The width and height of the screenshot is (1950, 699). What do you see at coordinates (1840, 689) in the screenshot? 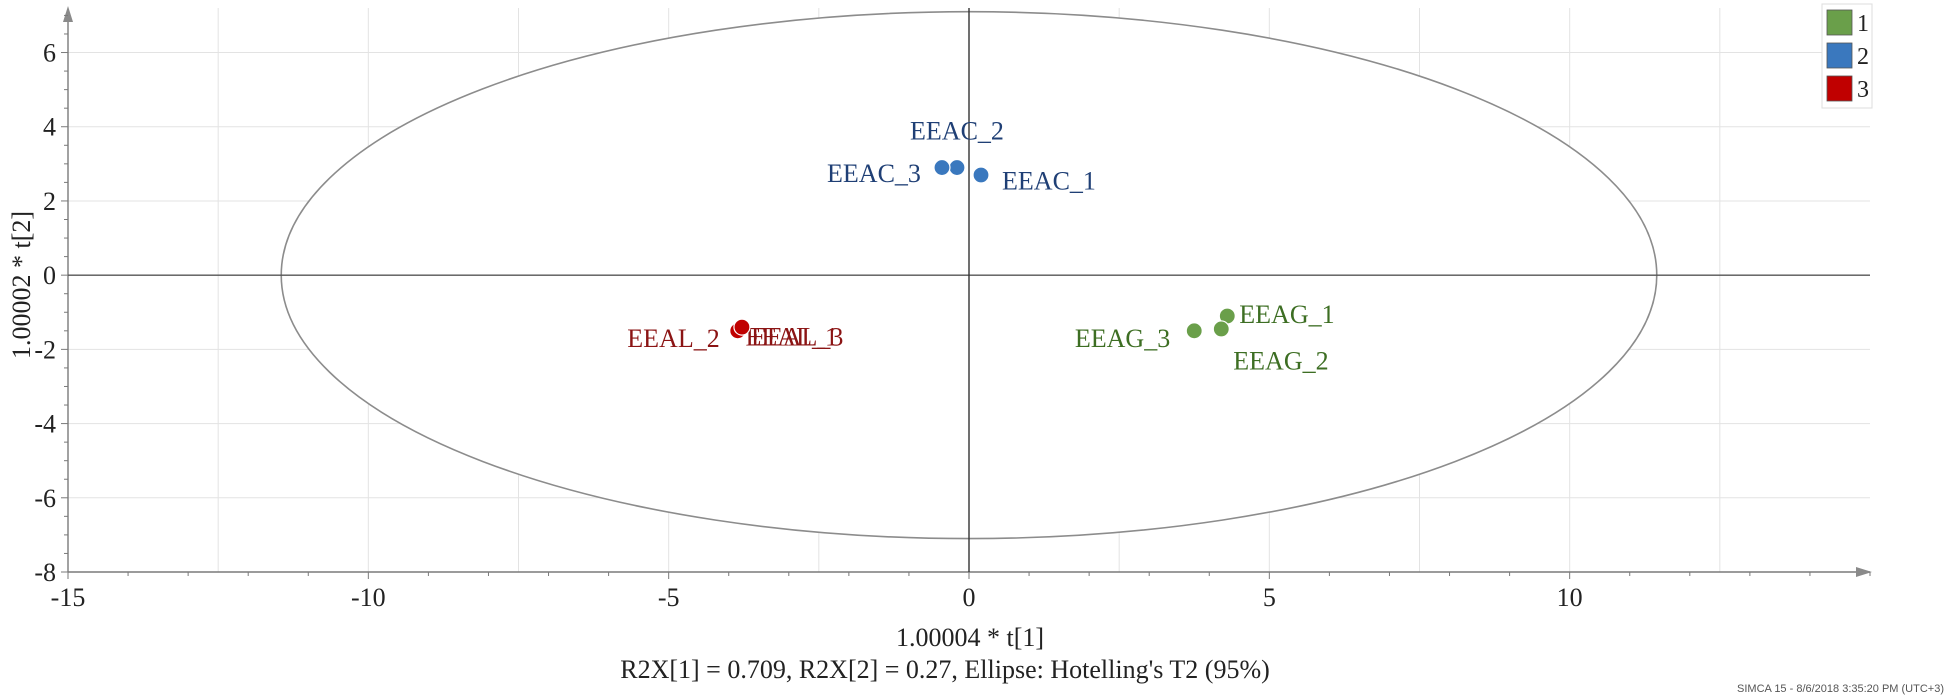
I see `software-footer: SIMCA 15 - 8/6/2018 3:35:20 PM (UTC+3)` at bounding box center [1840, 689].